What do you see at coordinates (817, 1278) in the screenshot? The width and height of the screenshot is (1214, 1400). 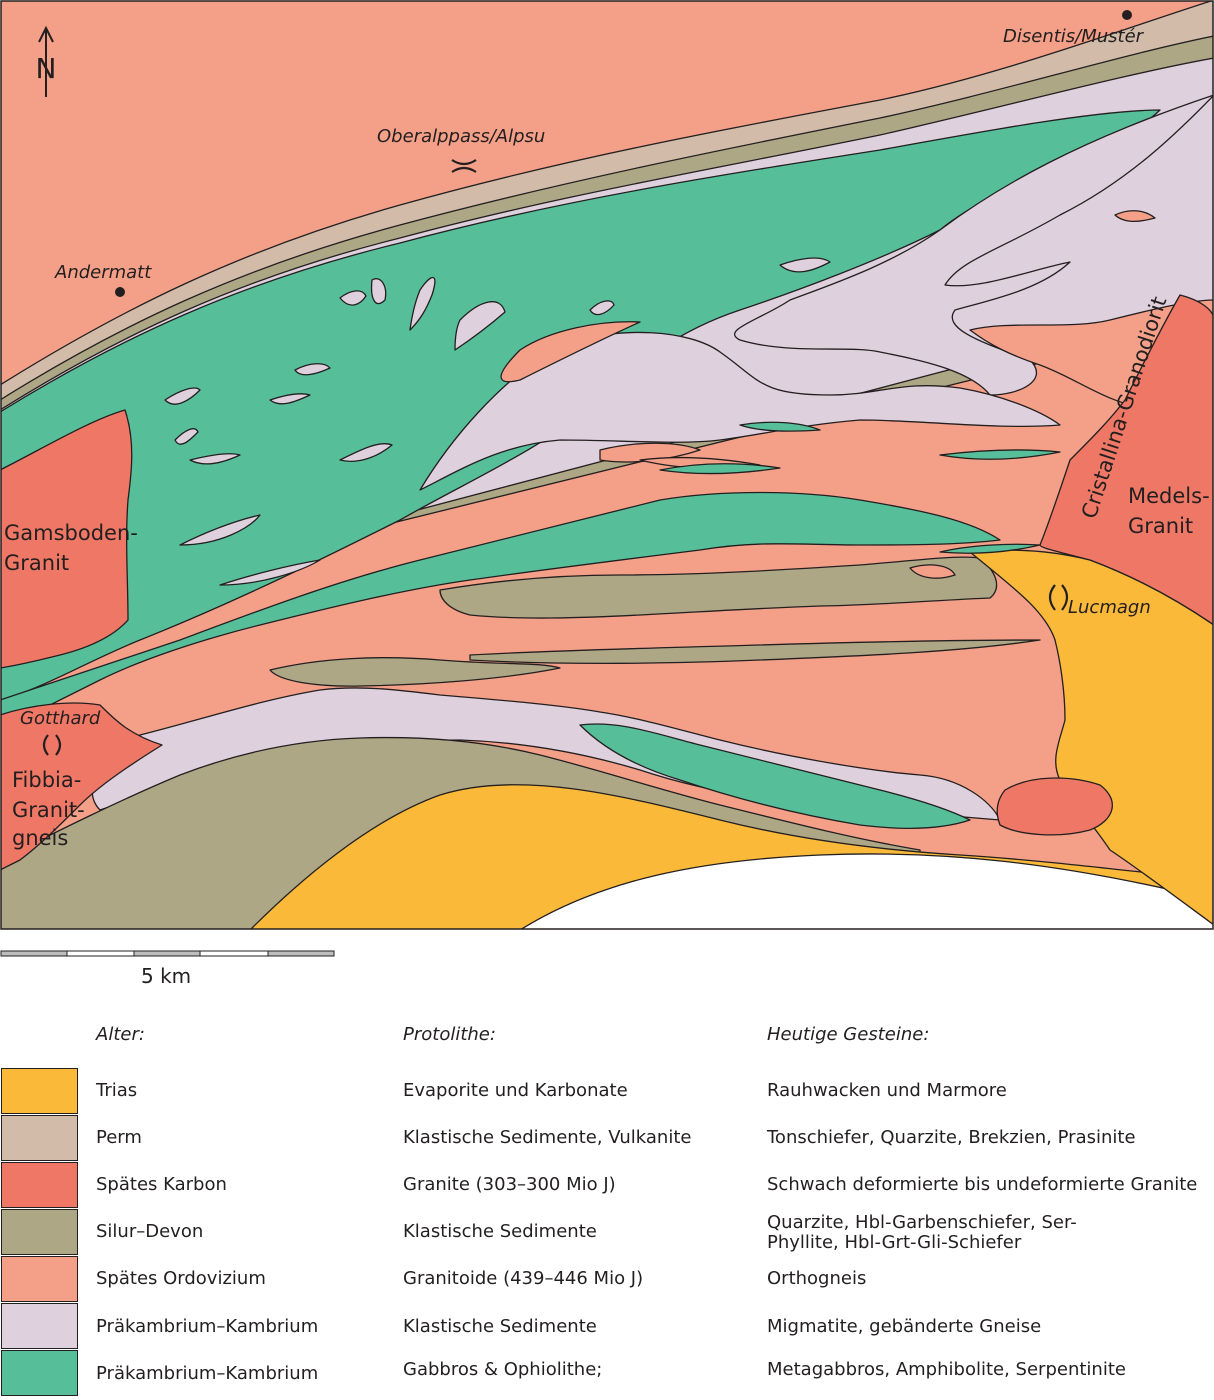 I see `legend-rock: Orthogneis` at bounding box center [817, 1278].